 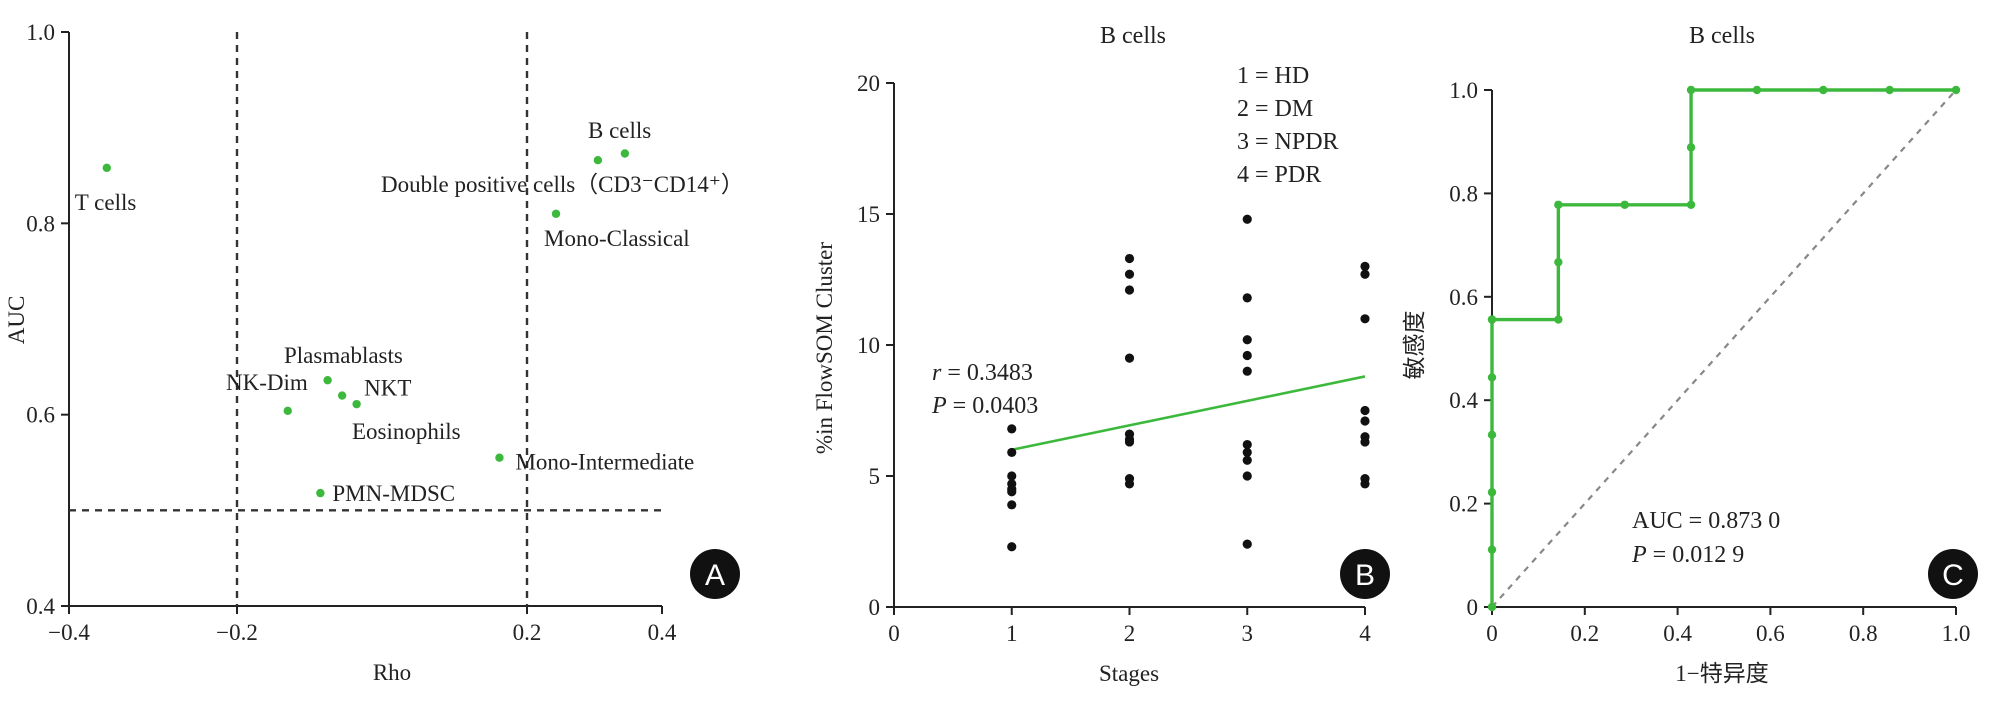 What do you see at coordinates (562, 184) in the screenshot?
I see `a-point-label: Double positive cells（CD3⁻CD14⁺）` at bounding box center [562, 184].